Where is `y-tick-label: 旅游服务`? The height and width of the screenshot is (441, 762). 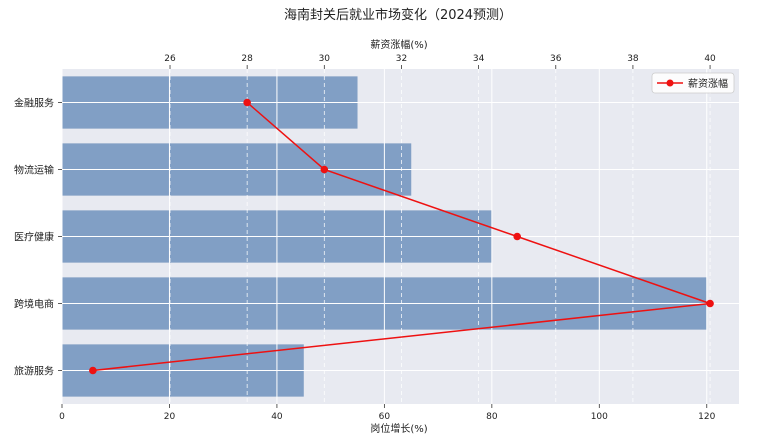
y-tick-label: 旅游服务 is located at coordinates (34, 371).